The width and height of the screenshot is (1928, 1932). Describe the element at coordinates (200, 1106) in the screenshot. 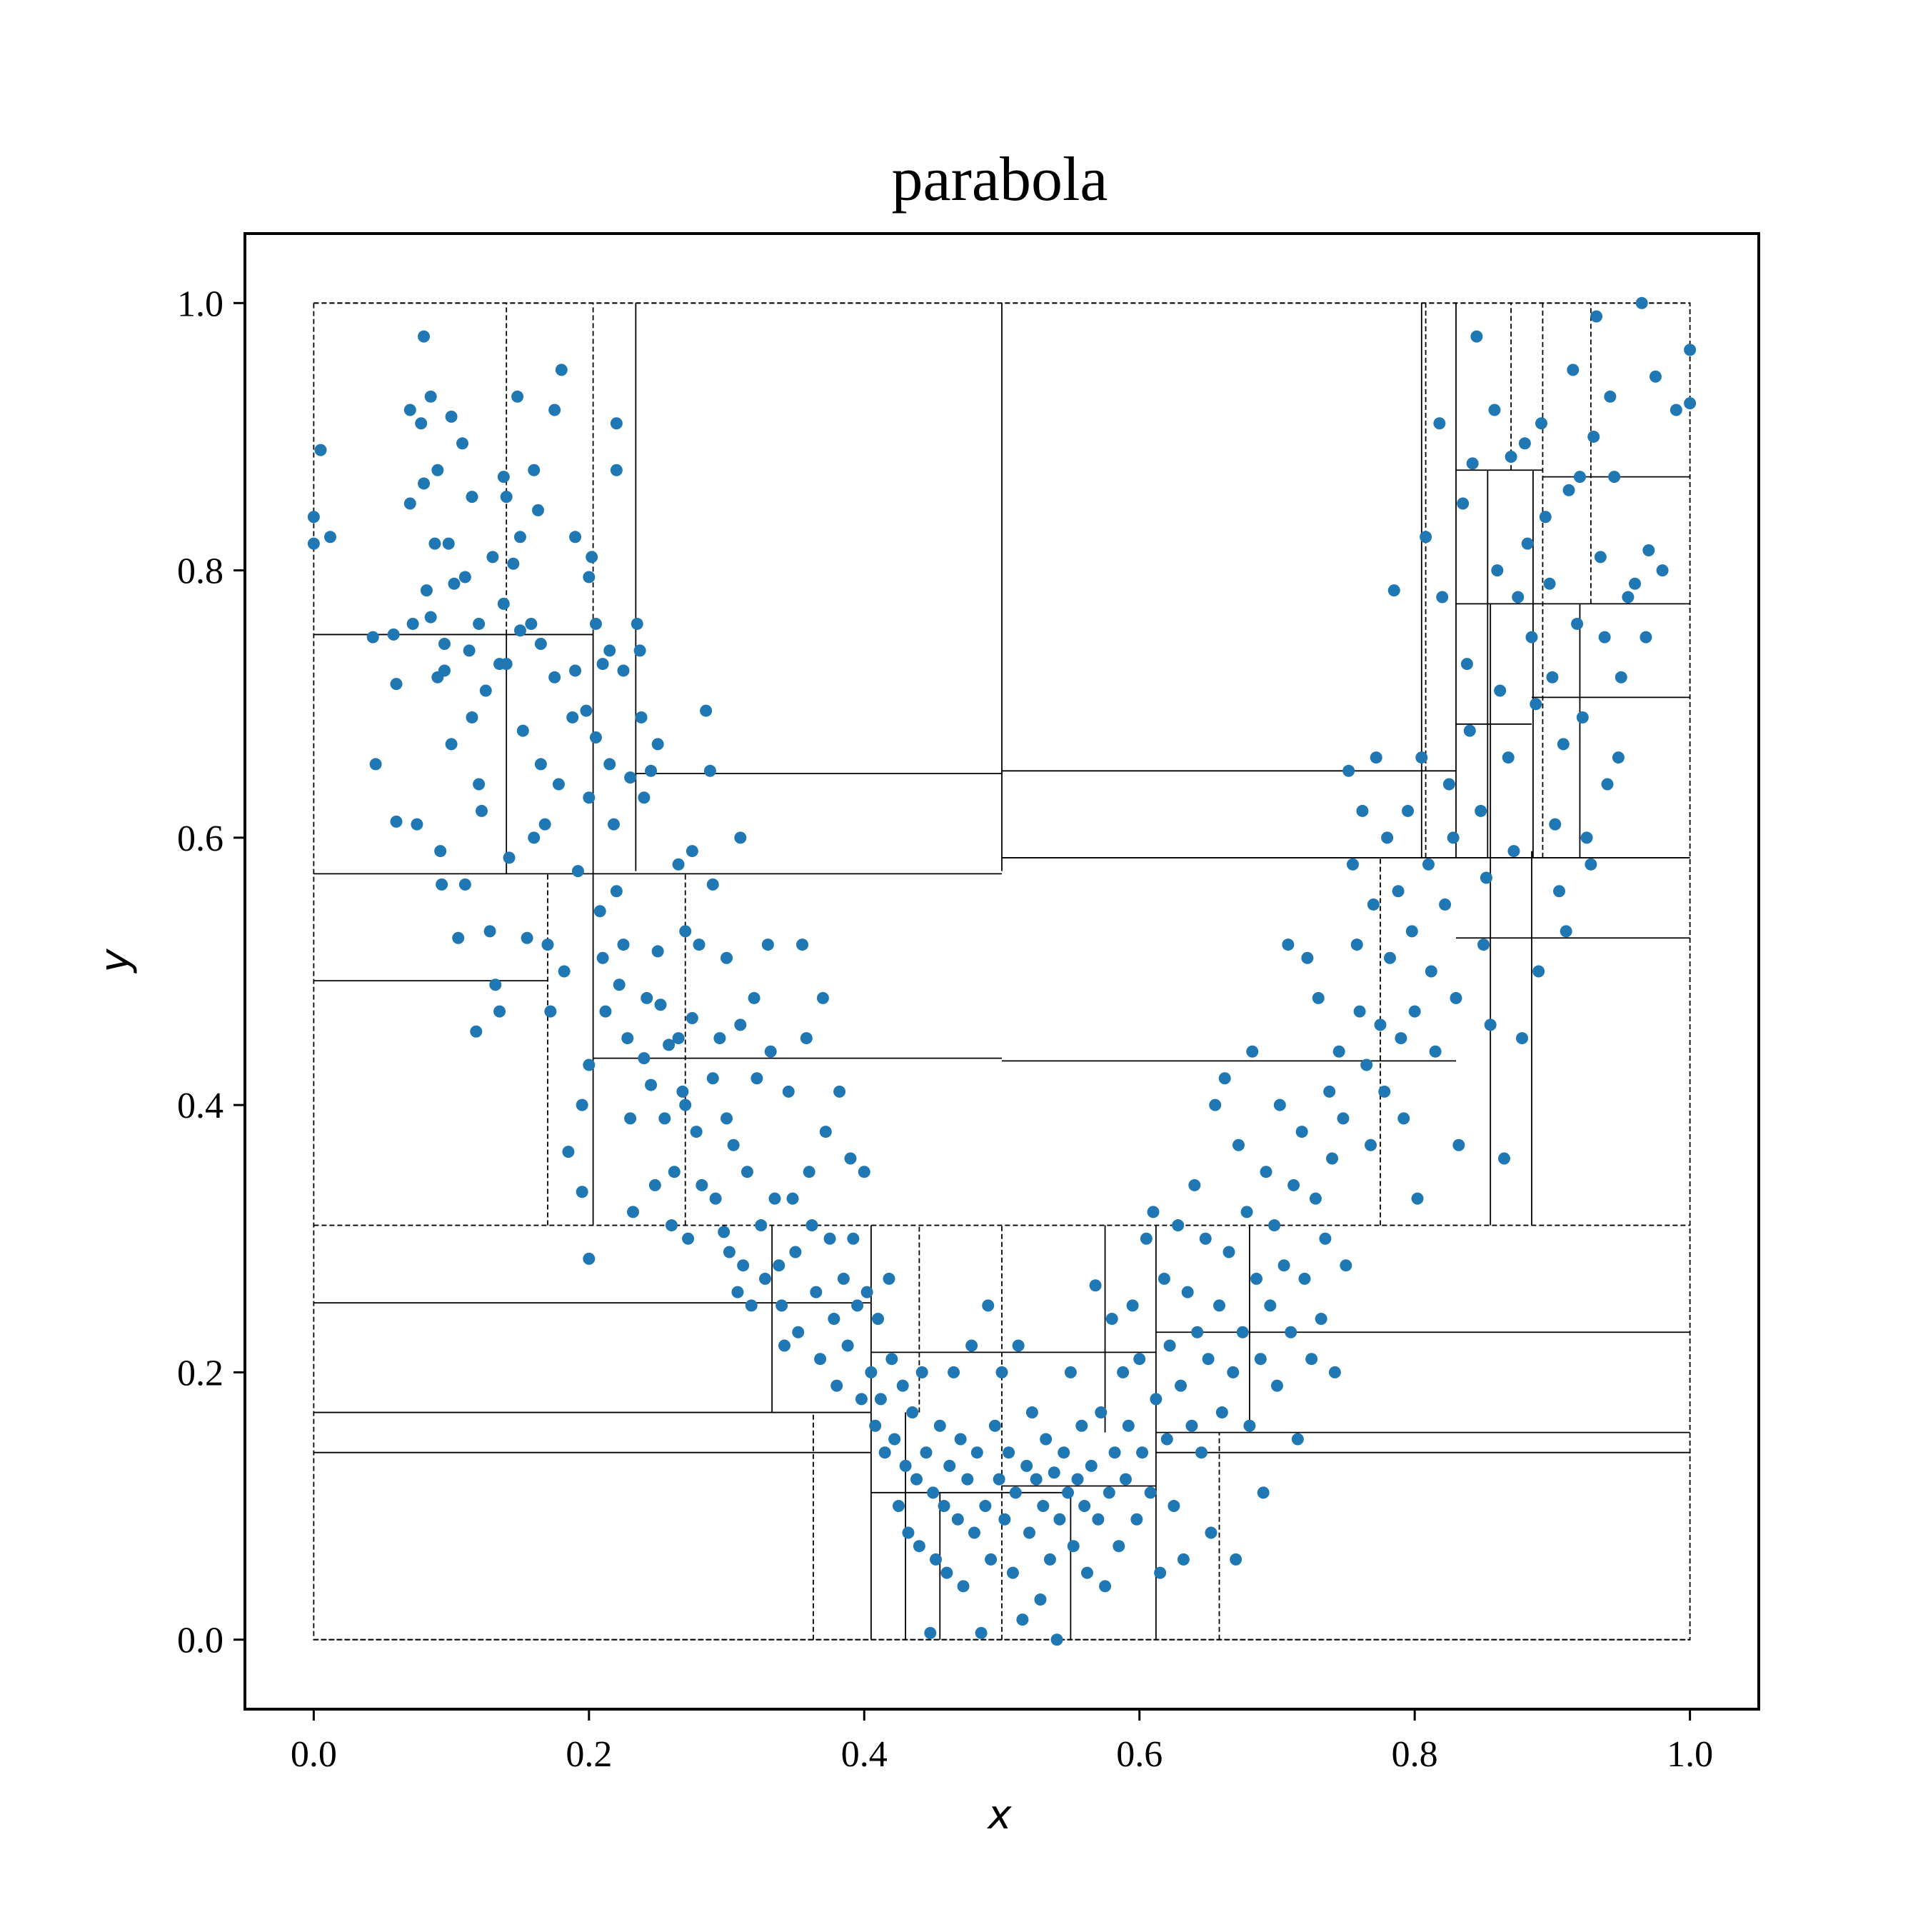

I see `y-tick-label-2: 0.4` at that location.